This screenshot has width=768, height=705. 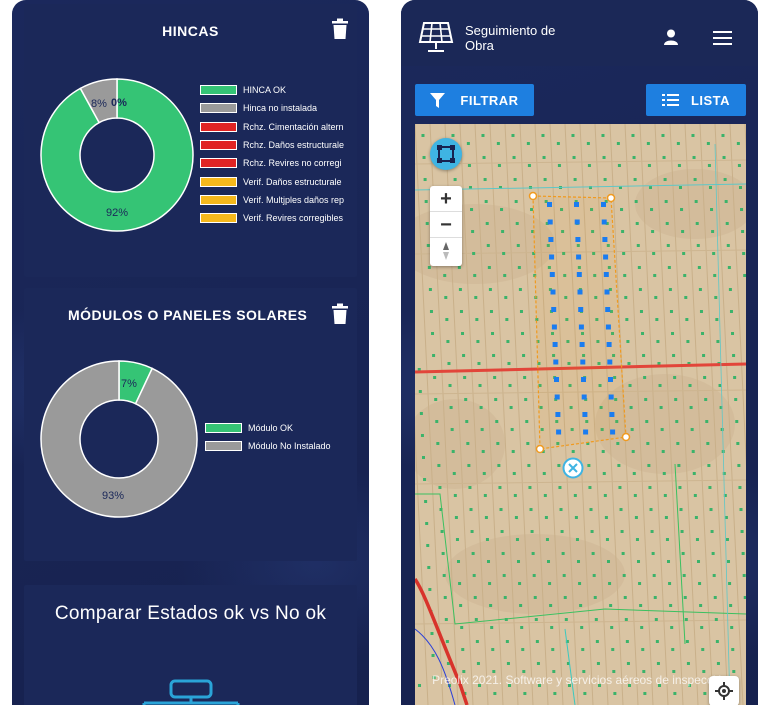 What do you see at coordinates (294, 144) in the screenshot?
I see `legend-label: Rchz. Daños estructurale` at bounding box center [294, 144].